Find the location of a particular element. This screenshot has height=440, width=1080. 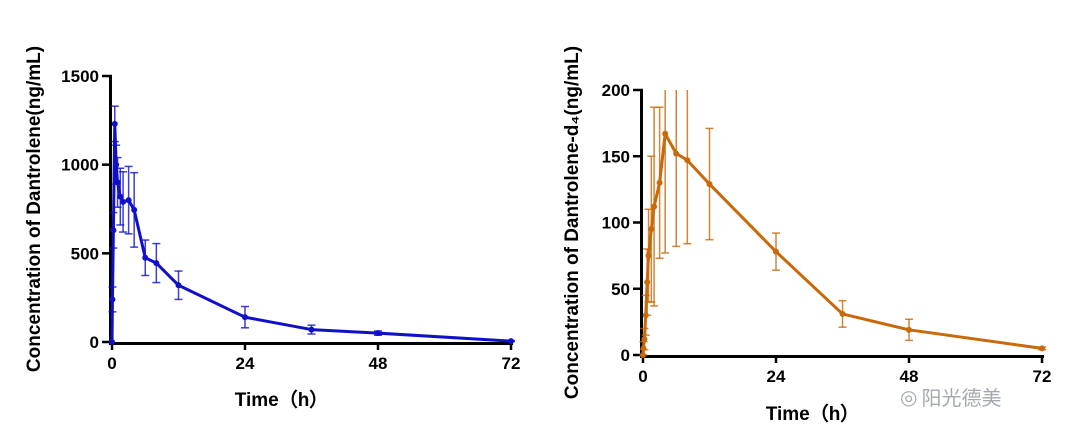

watermark: ◎ 阳光德美 is located at coordinates (950, 396).